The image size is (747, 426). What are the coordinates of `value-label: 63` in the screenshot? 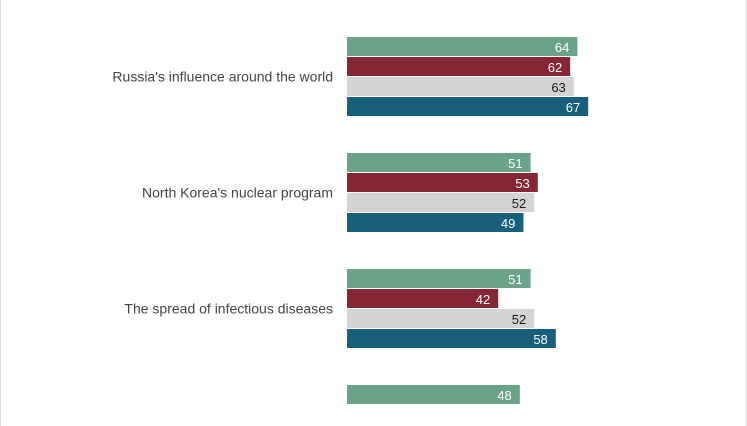 It's located at (558, 87).